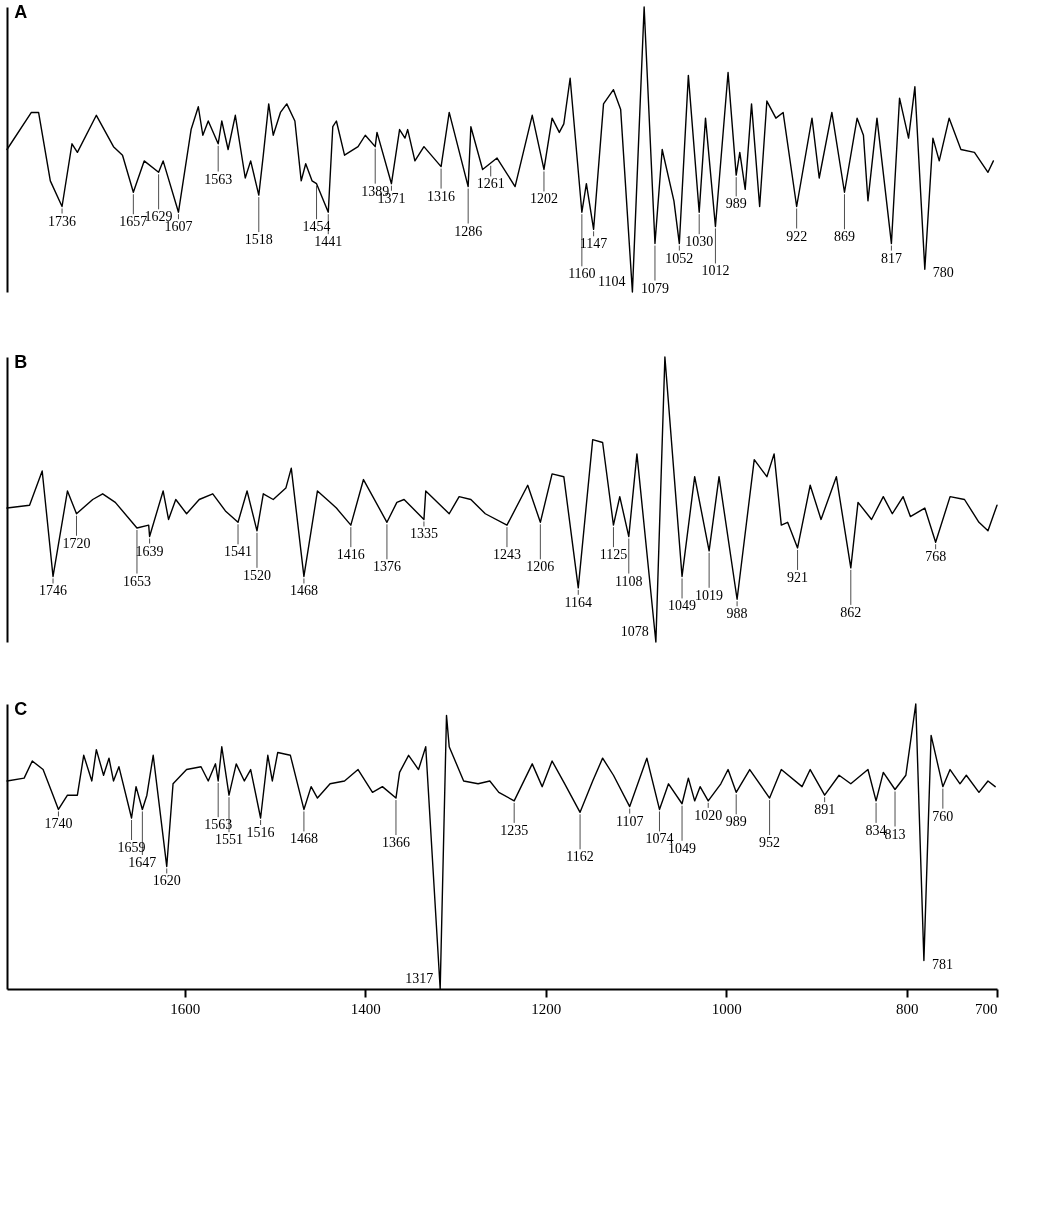 This screenshot has width=1052, height=1219. I want to click on annotation: 1243, so click(506, 555).